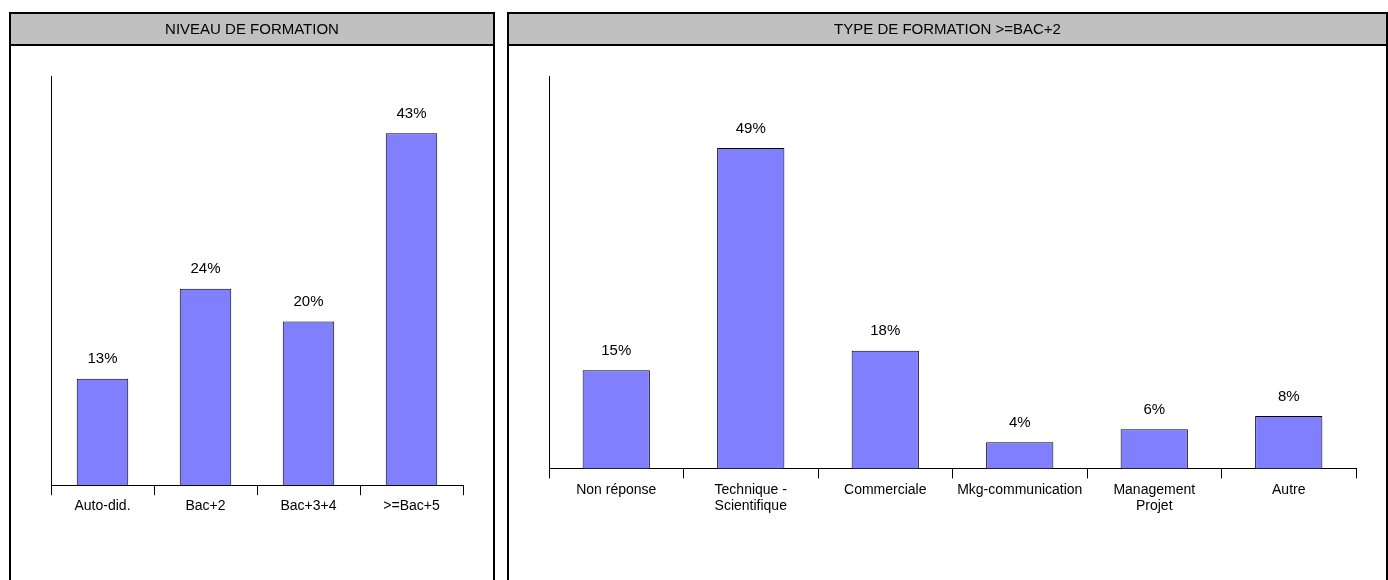  What do you see at coordinates (616, 349) in the screenshot?
I see `data-label: 15%` at bounding box center [616, 349].